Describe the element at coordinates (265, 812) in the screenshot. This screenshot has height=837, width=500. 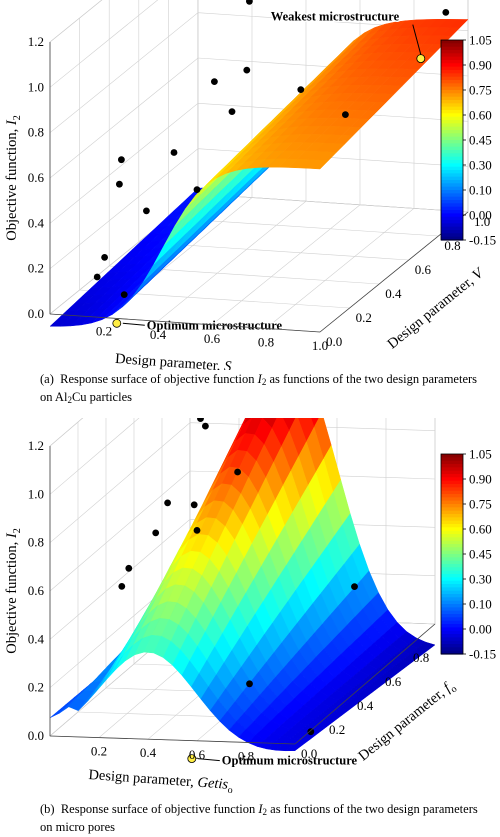
I see `caption-b-var-sub: 2` at that location.